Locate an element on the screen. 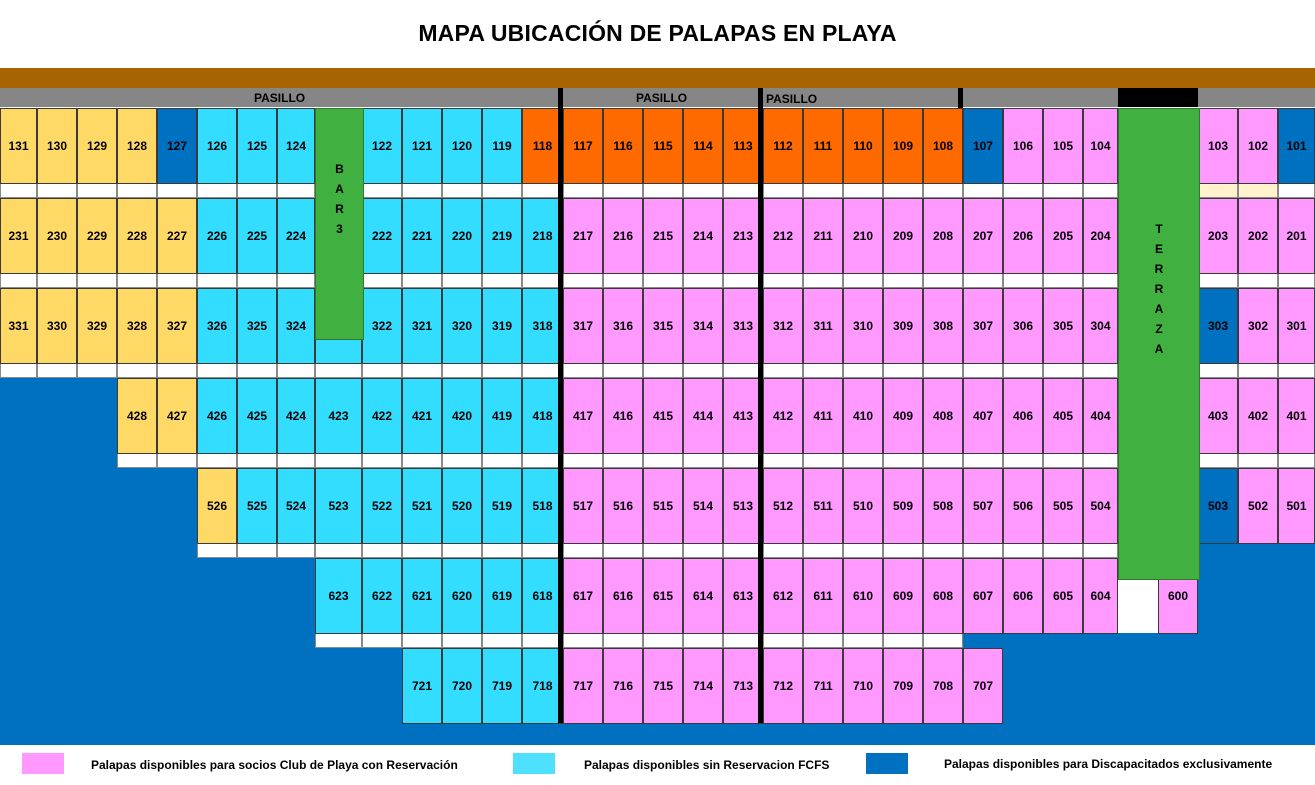 This screenshot has height=785, width=1315. palapa-424: 424 is located at coordinates (296, 416).